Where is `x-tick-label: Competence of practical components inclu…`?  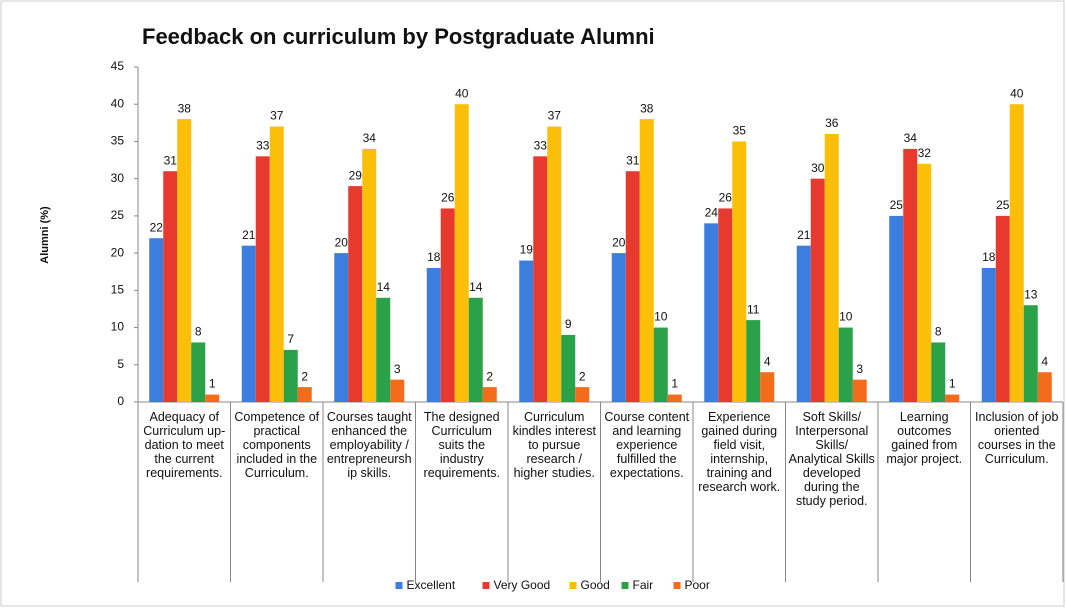 x-tick-label: Competence of practical components inclu… is located at coordinates (277, 445).